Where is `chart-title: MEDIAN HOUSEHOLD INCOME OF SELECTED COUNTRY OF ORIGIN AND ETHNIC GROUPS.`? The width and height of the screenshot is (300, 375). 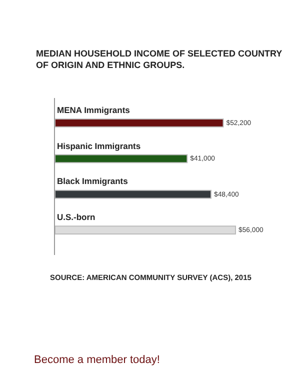
chart-title: MEDIAN HOUSEHOLD INCOME OF SELECTED COUNTRY OF ORIGIN AND ETHNIC GROUPS. is located at coordinates (159, 59).